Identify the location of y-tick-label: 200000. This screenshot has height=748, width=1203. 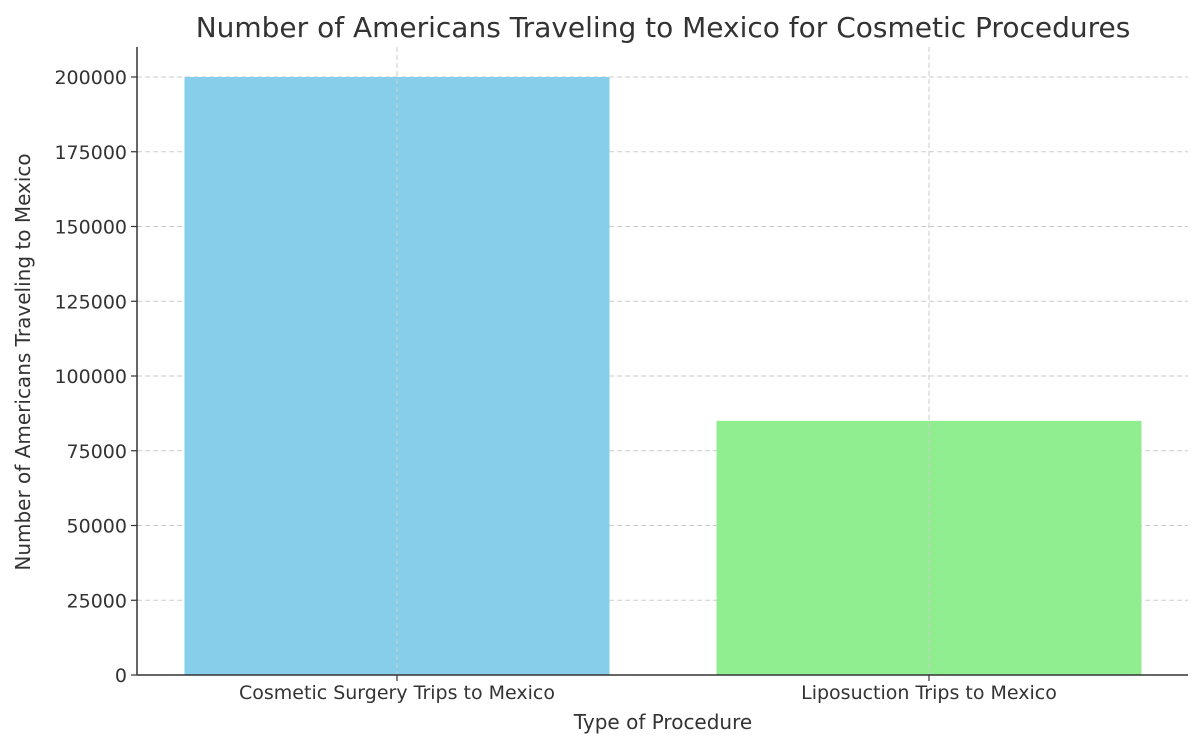
(90, 78).